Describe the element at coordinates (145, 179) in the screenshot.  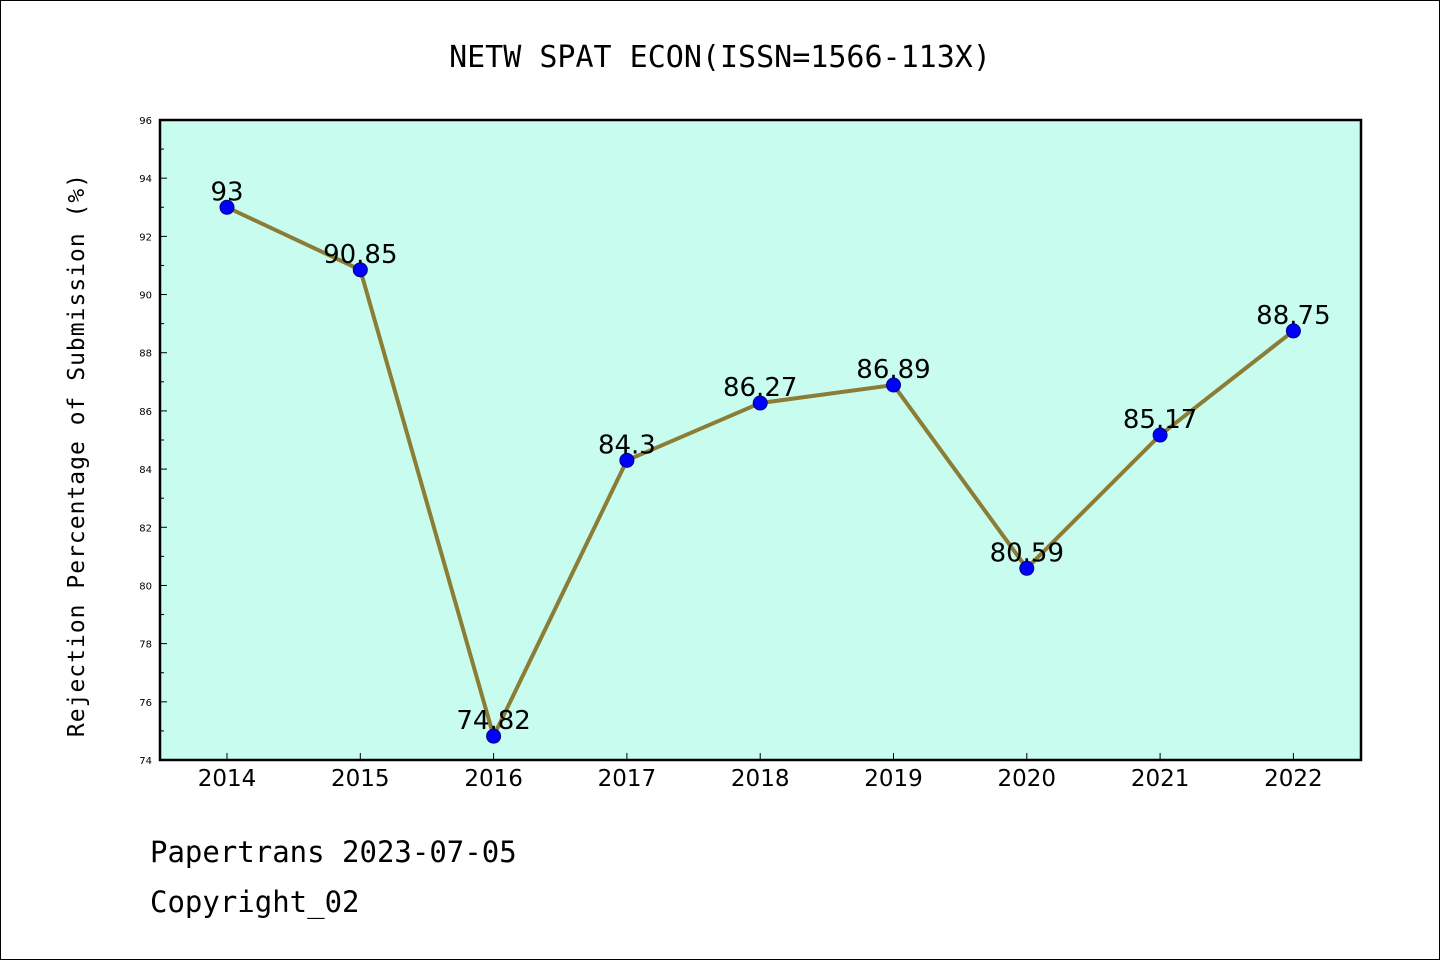
I see `y-tick-label: 94` at that location.